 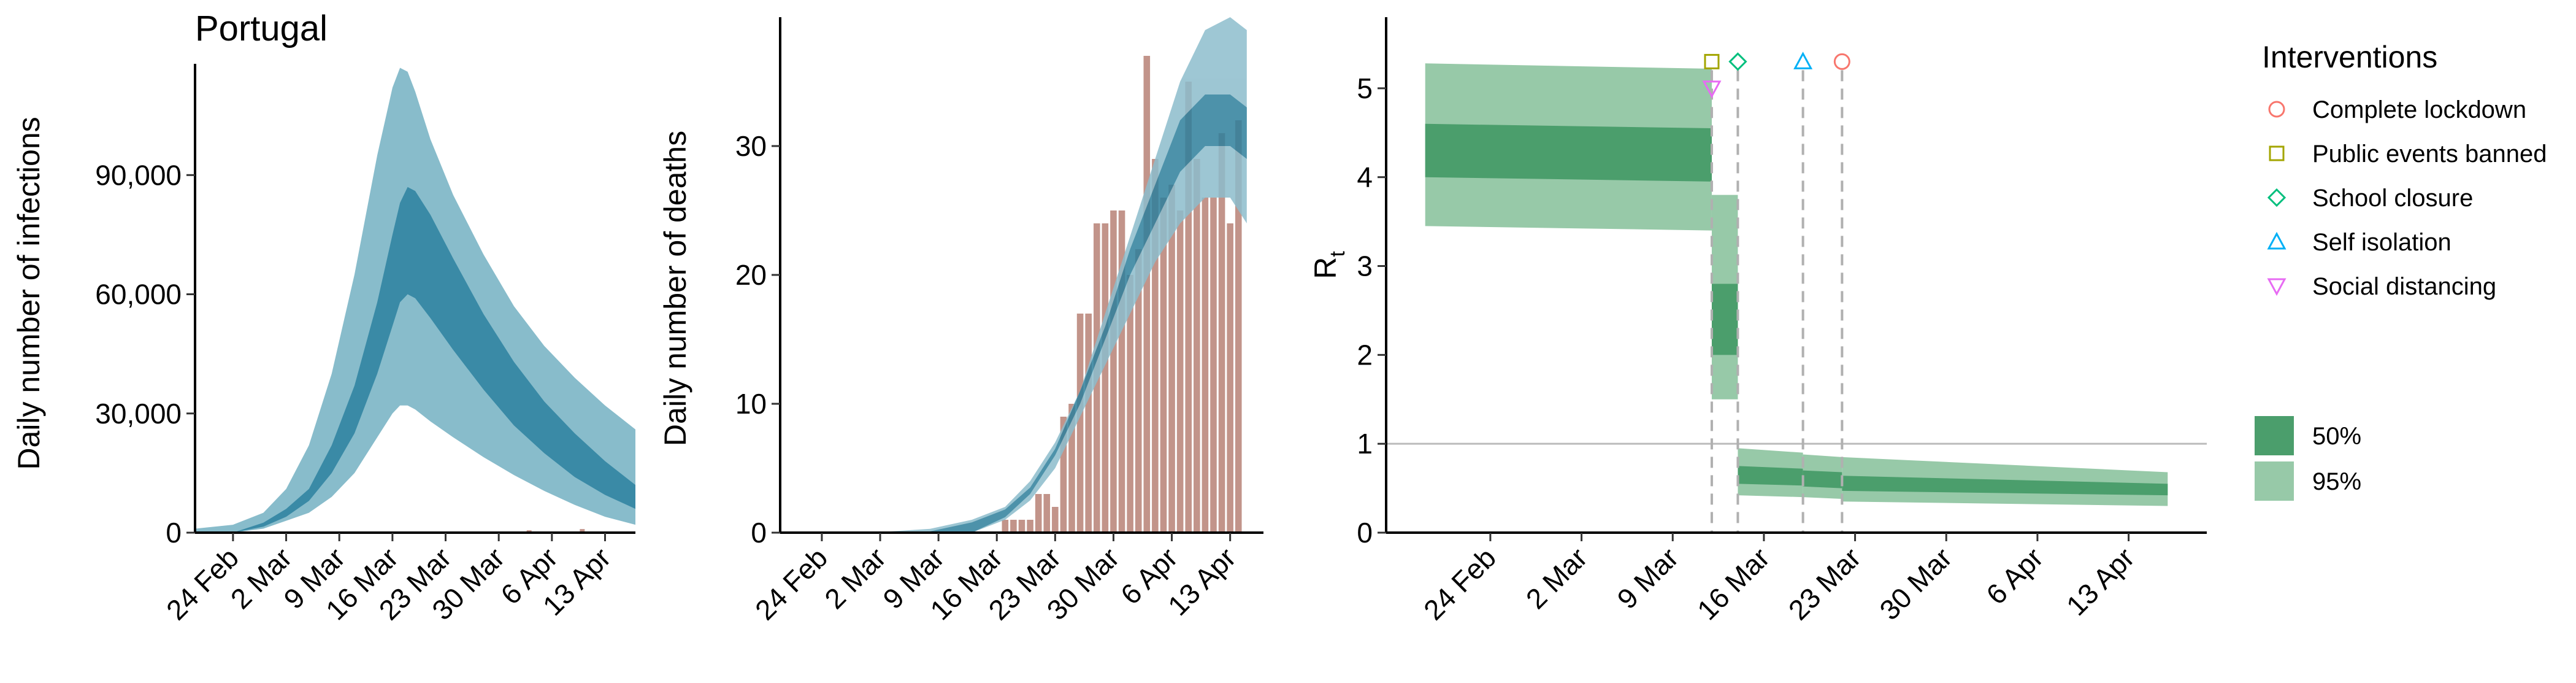 I want to click on infections-x-tick-label: 2 Mar, so click(x=261, y=578).